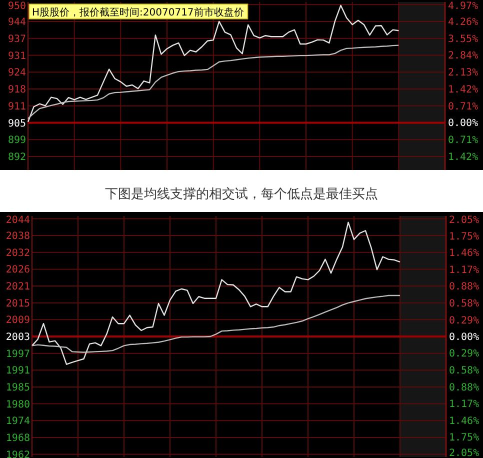  What do you see at coordinates (18, 287) in the screenshot?
I see `y-tick-label: 2021` at bounding box center [18, 287].